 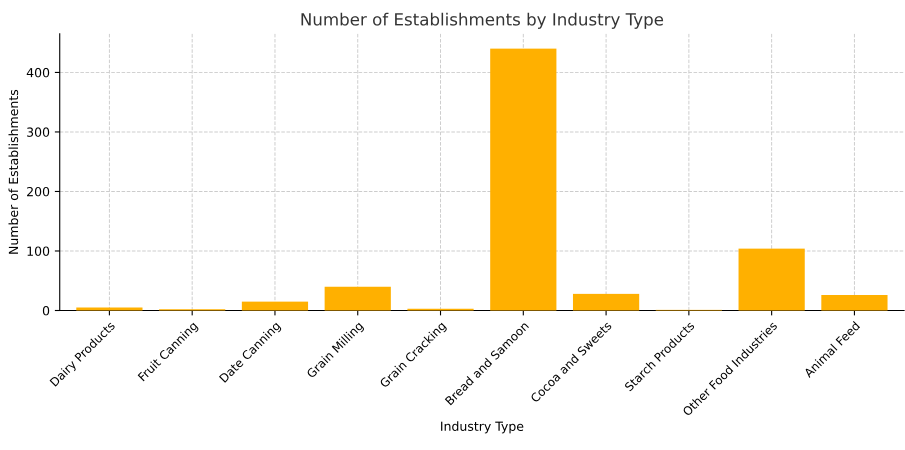 What do you see at coordinates (46, 311) in the screenshot?
I see `y-tick-label: 0` at bounding box center [46, 311].